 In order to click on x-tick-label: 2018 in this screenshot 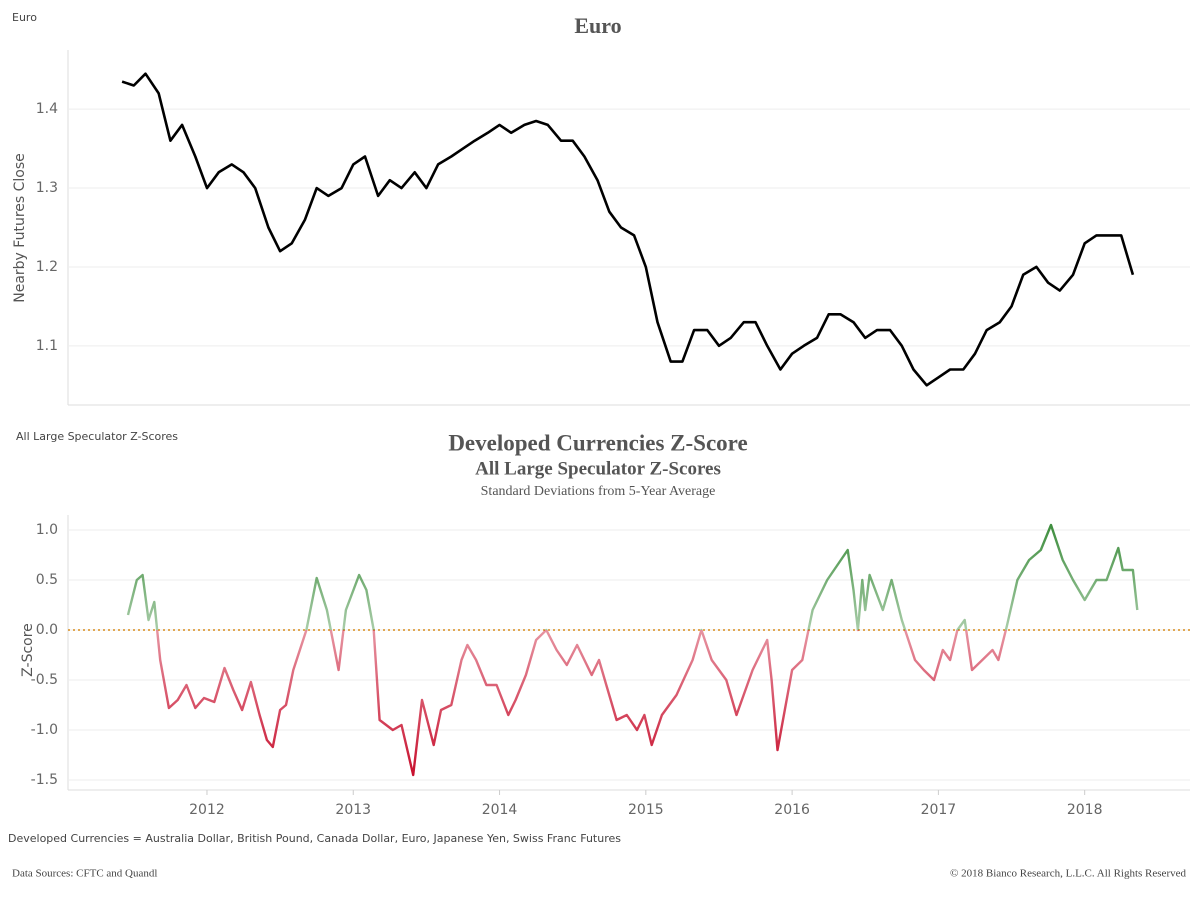, I will do `click(1085, 810)`.